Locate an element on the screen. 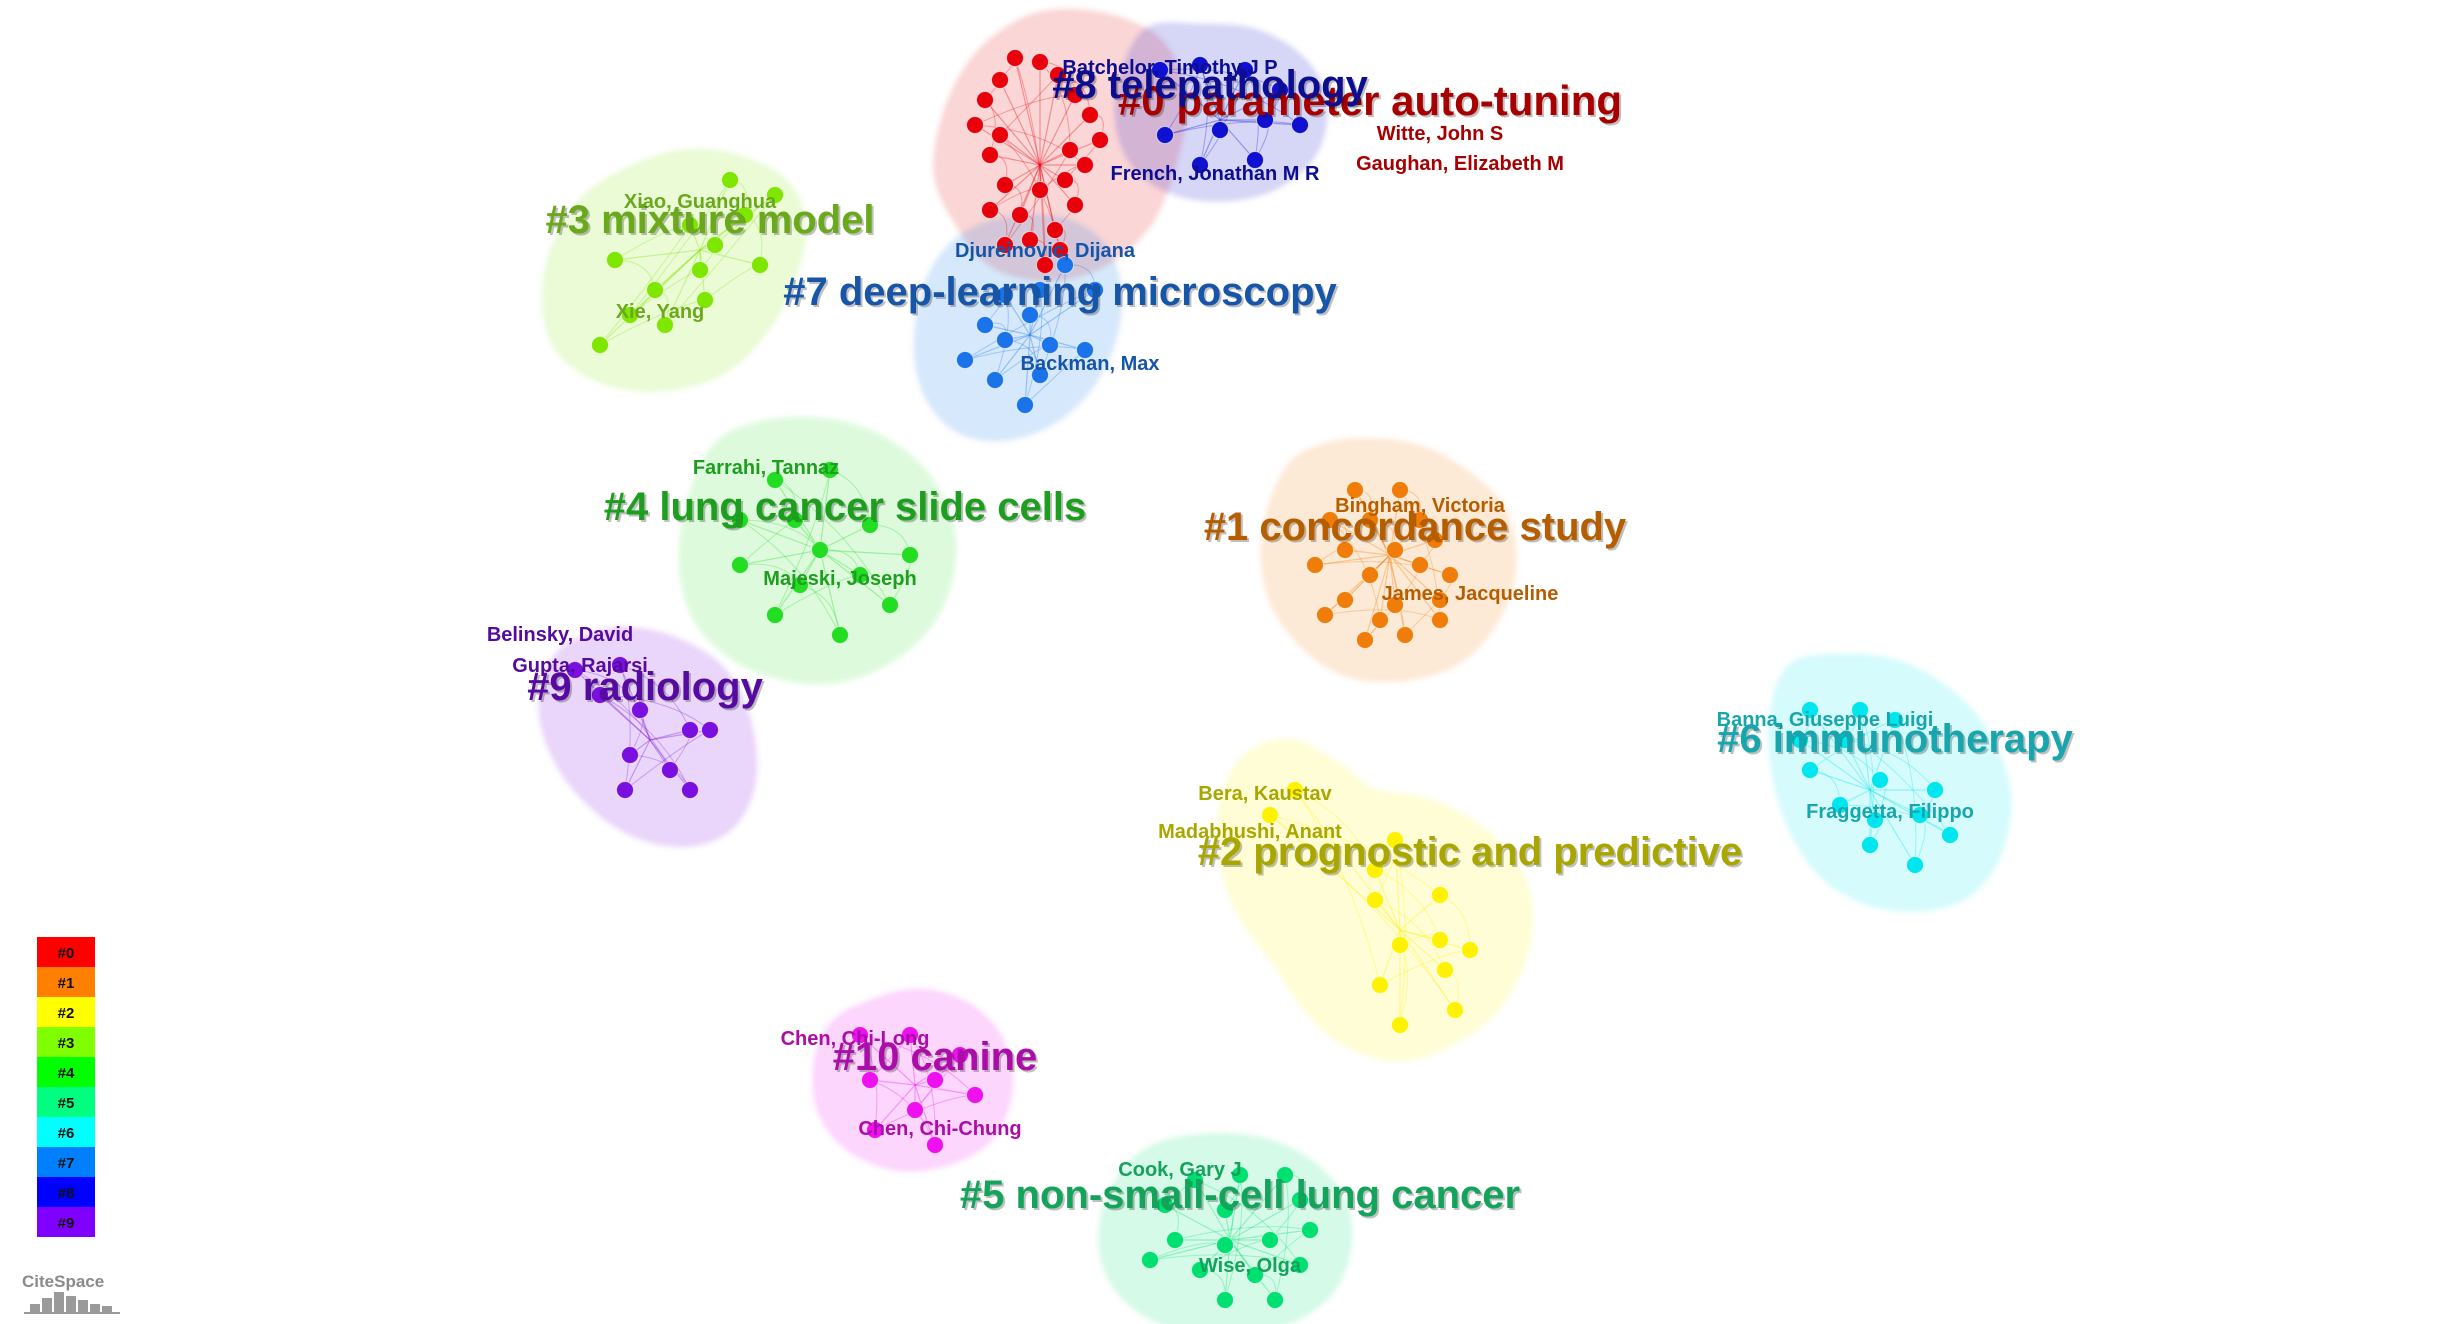 This screenshot has height=1324, width=2451. cluster-label-shadow-c4: #4 lung cancer slide cells is located at coordinates (847, 509).